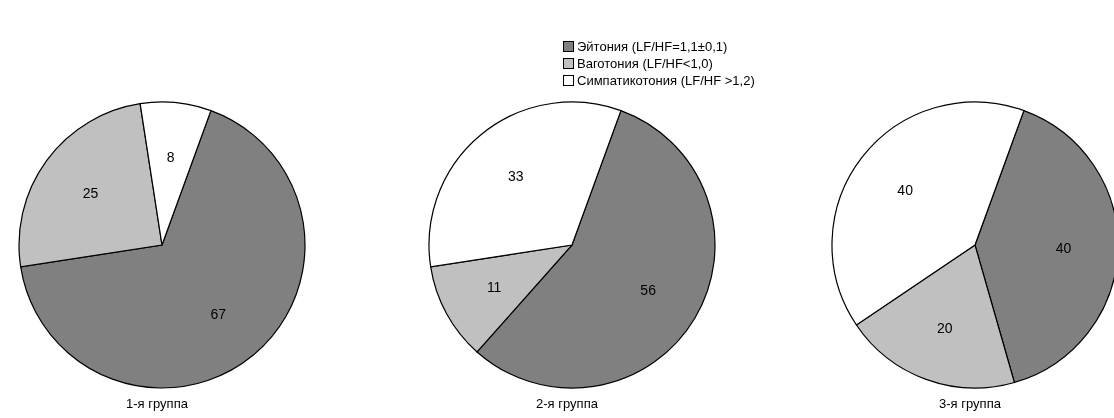 The height and width of the screenshot is (418, 1114). Describe the element at coordinates (944, 328) in the screenshot. I see `data-label: 20` at that location.